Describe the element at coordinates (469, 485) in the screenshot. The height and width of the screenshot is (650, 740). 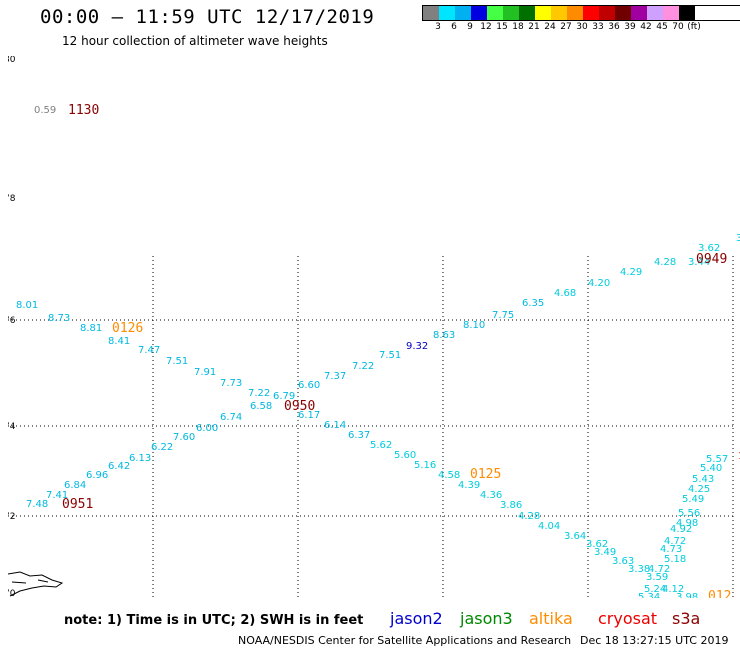
I see `wave-height-label: 4.39` at that location.